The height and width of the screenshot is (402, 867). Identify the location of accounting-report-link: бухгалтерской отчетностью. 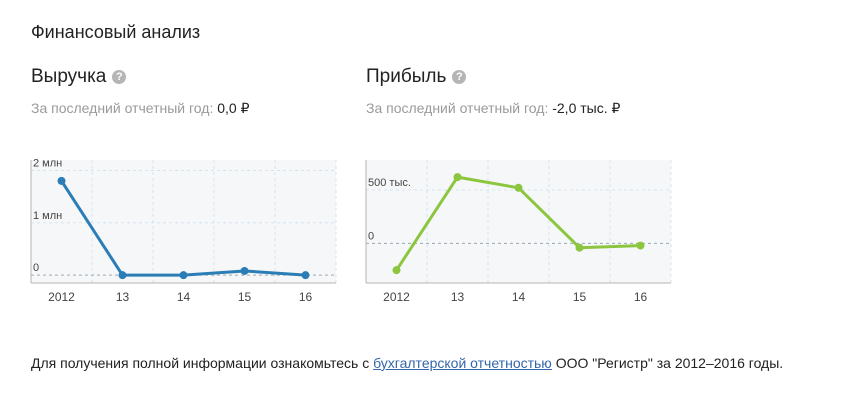
(462, 363).